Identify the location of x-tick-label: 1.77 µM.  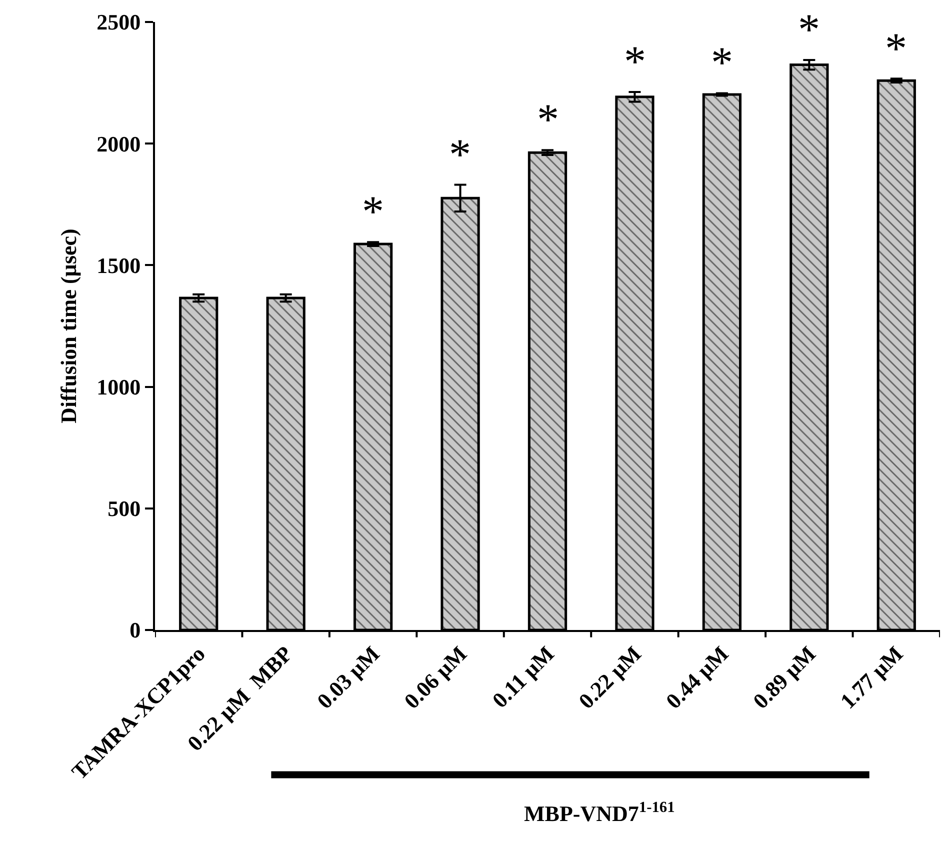
(871, 677).